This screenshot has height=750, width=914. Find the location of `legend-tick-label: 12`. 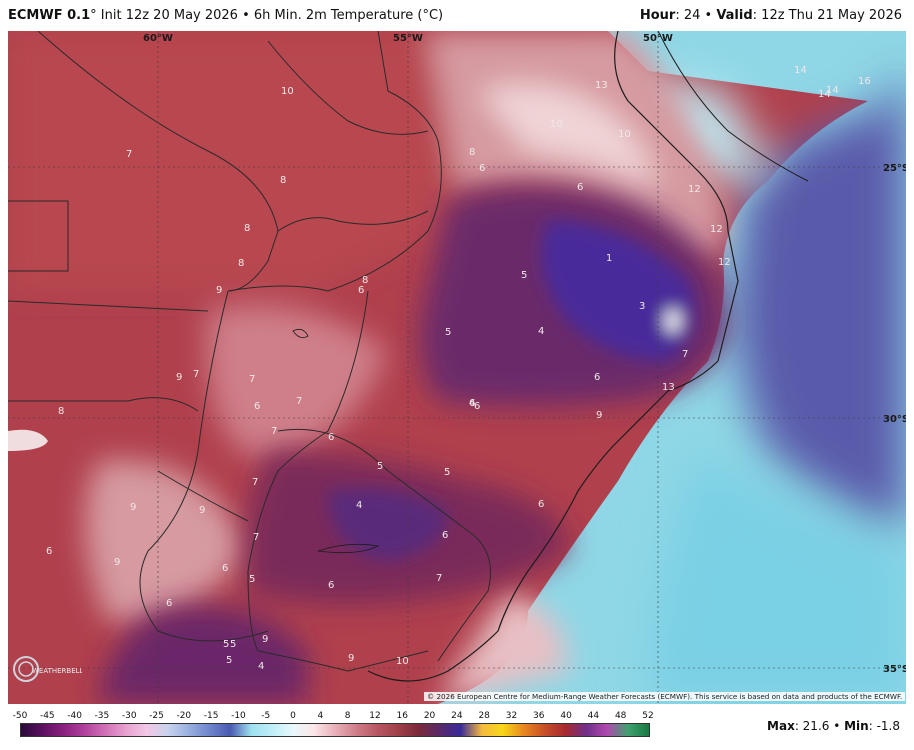

legend-tick-label: 12 is located at coordinates (375, 716).